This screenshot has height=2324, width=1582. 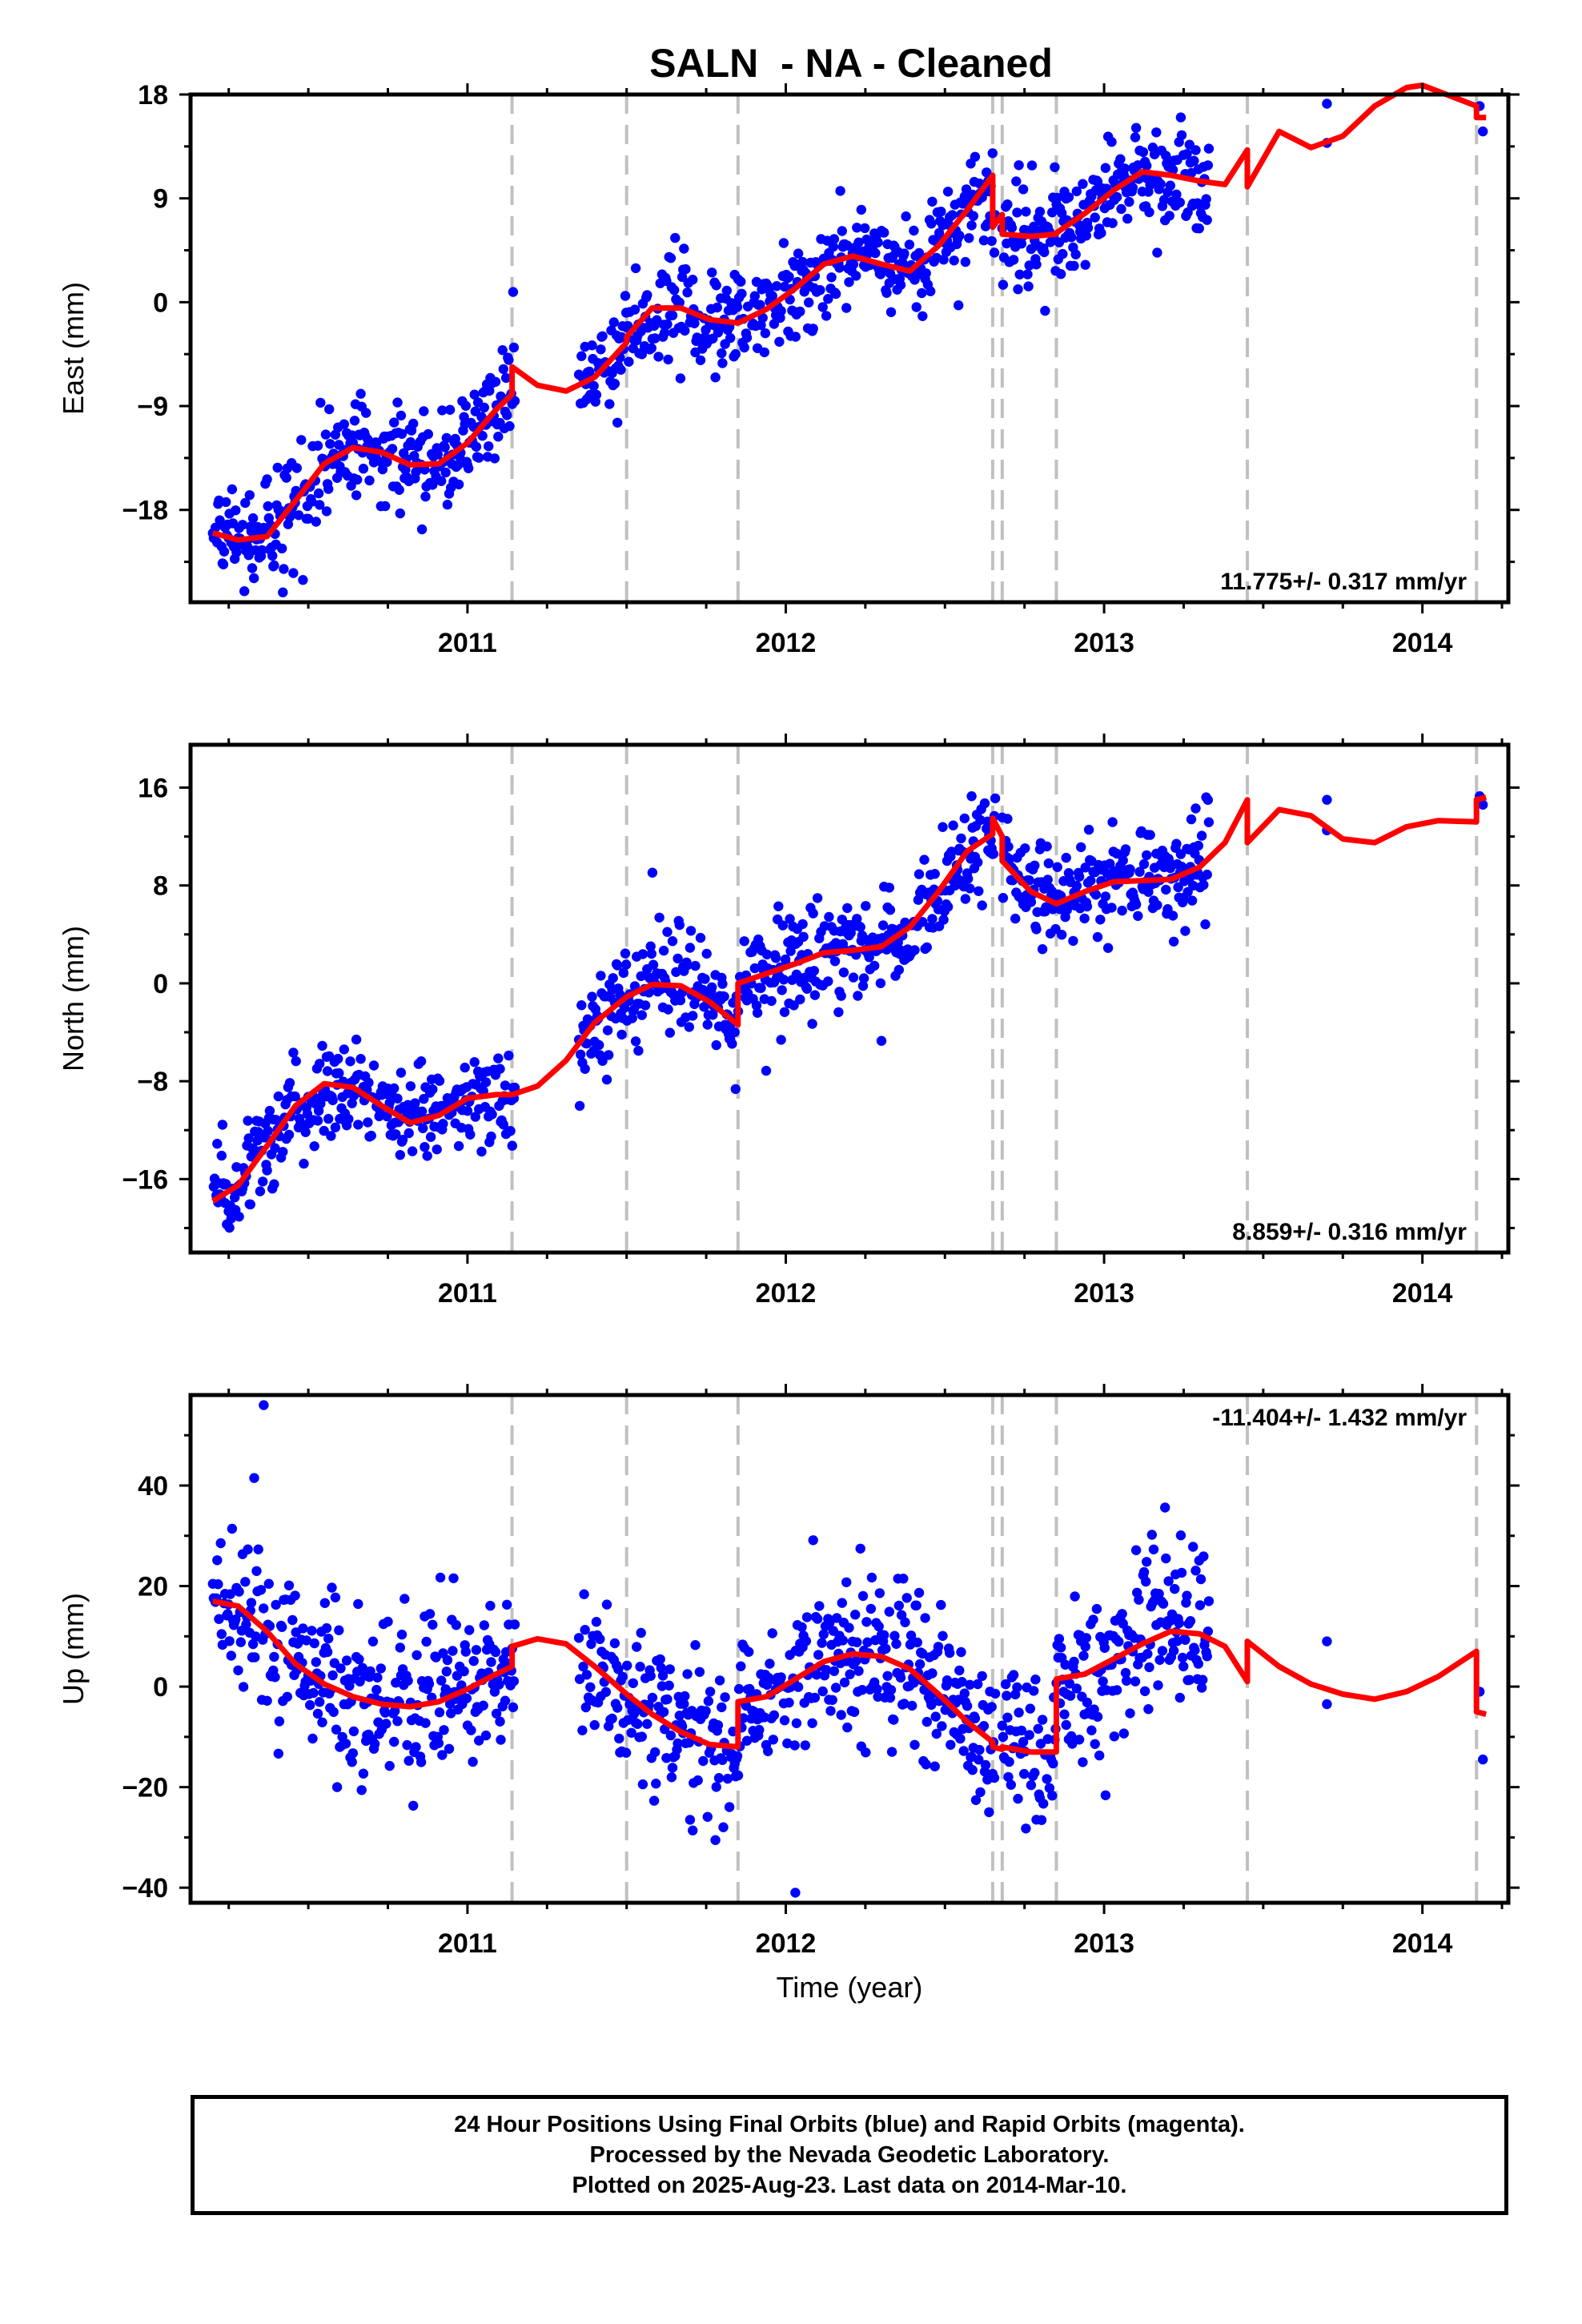 I want to click on east-y-axis-title: East (mm), so click(x=74, y=348).